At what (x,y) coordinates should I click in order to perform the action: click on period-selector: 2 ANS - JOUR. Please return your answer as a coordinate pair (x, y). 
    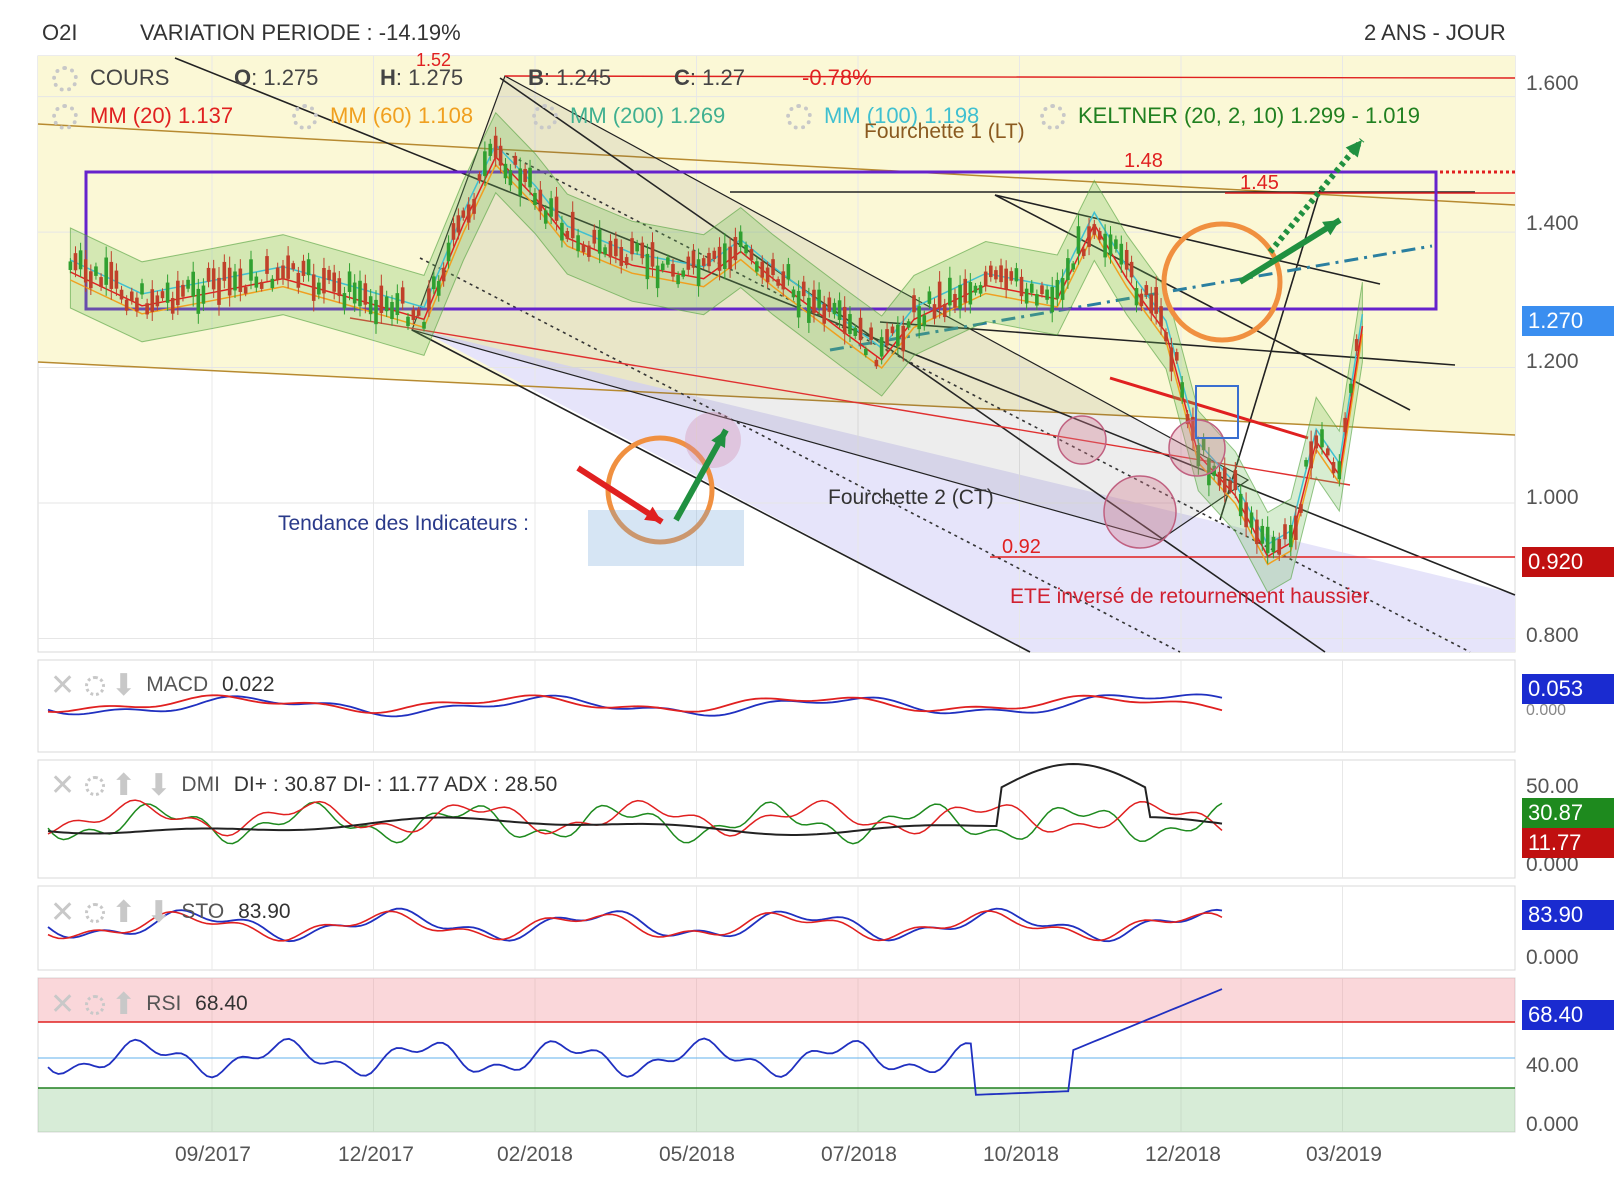
    Looking at the image, I should click on (1435, 32).